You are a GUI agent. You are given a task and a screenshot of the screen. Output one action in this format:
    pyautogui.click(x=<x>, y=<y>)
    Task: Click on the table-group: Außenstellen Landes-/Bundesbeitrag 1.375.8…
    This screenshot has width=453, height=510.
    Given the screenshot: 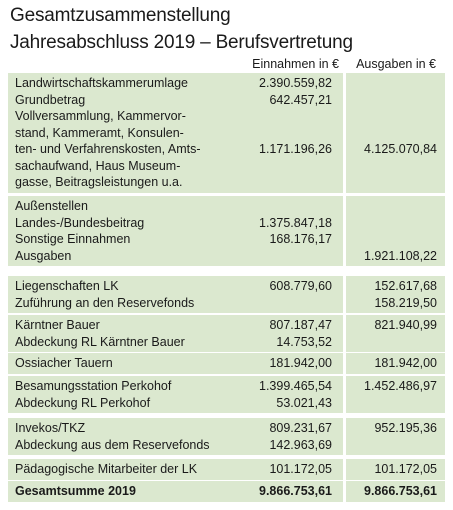 What is the action you would take?
    pyautogui.click(x=226, y=231)
    